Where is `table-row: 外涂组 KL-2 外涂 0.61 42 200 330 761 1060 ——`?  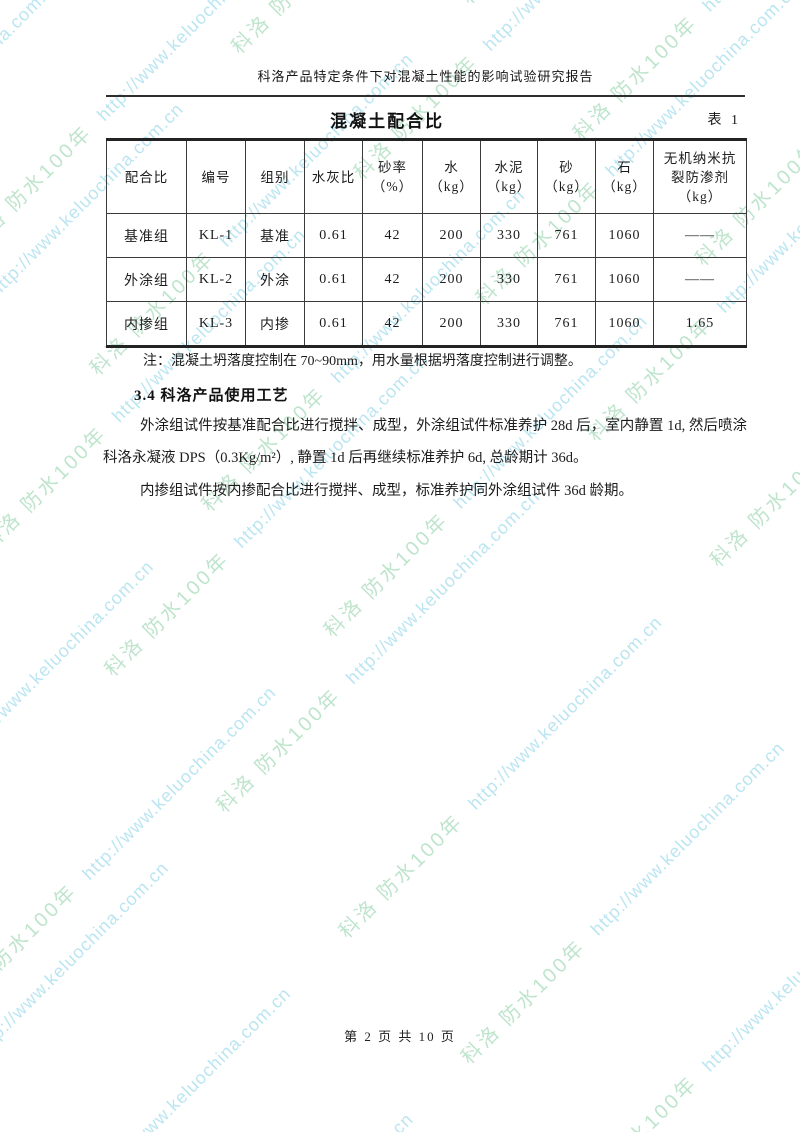
table-row: 外涂组 KL-2 外涂 0.61 42 200 330 761 1060 —— is located at coordinates (426, 279).